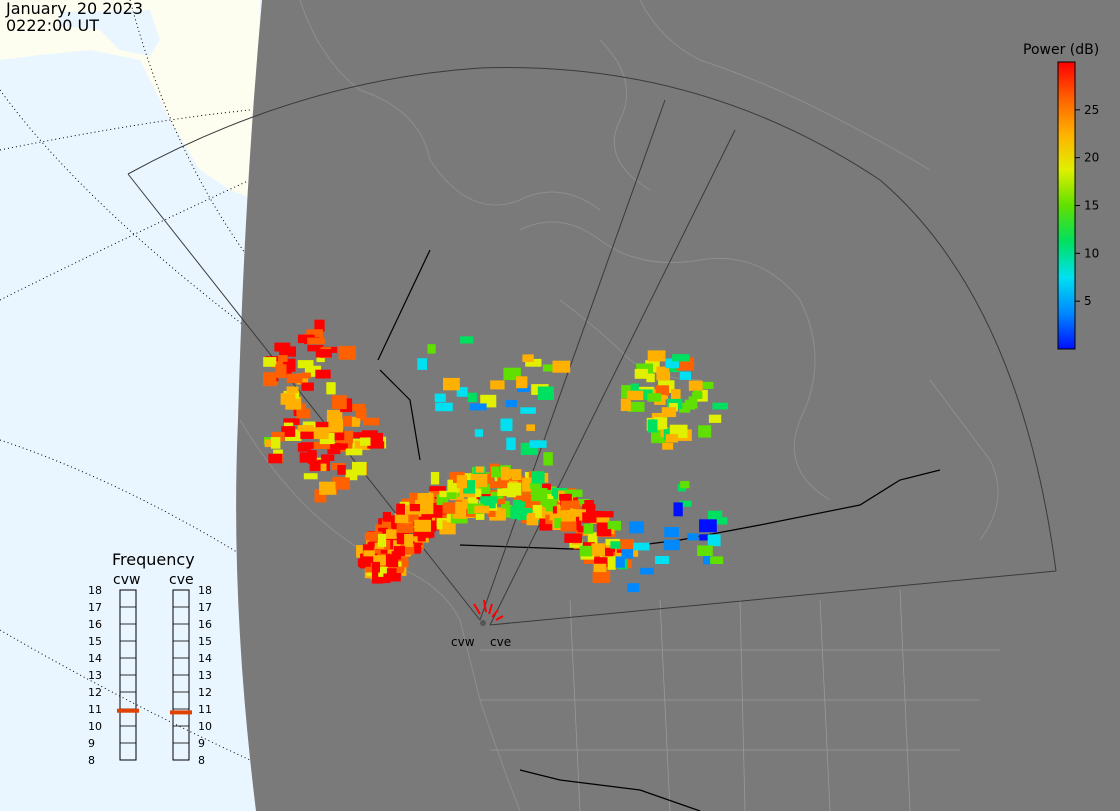 The image size is (1120, 811). I want to click on date-label: January, 20 2023, so click(74, 9).